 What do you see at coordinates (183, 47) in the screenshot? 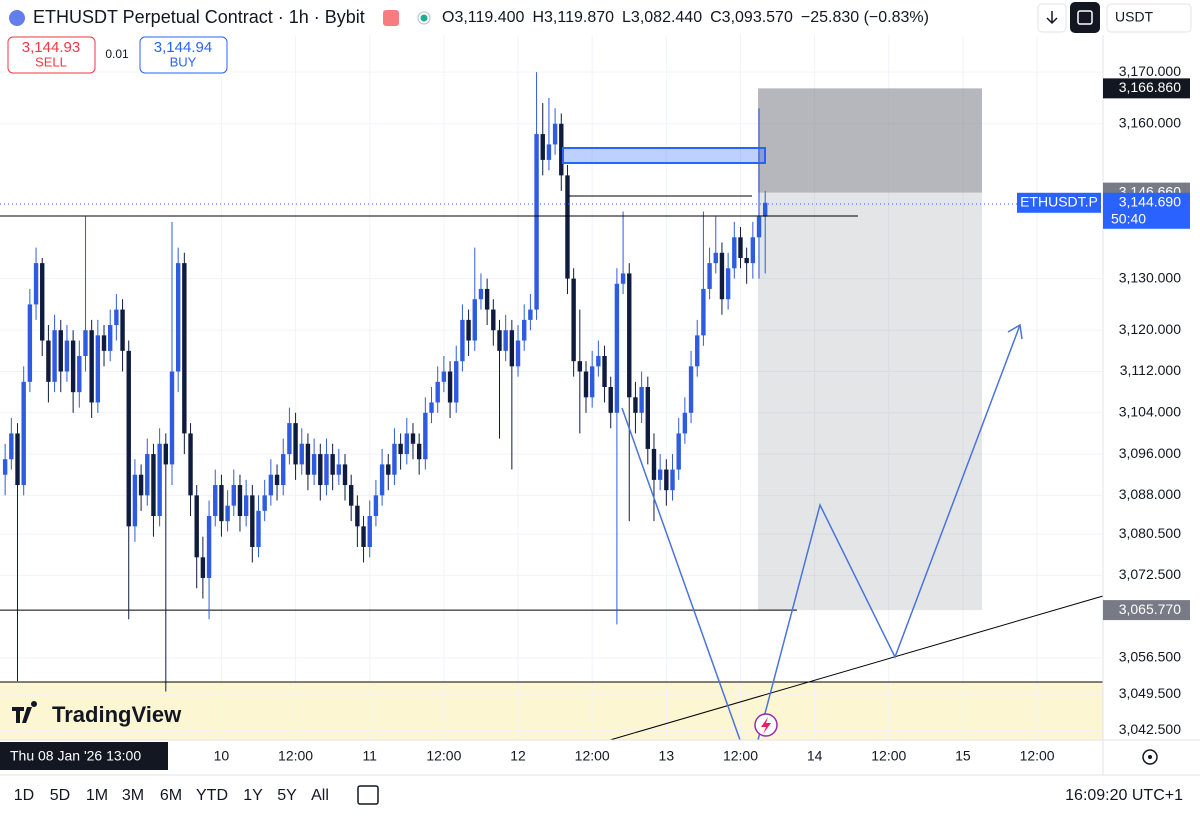
I see `buy-price: 3,144.94` at bounding box center [183, 47].